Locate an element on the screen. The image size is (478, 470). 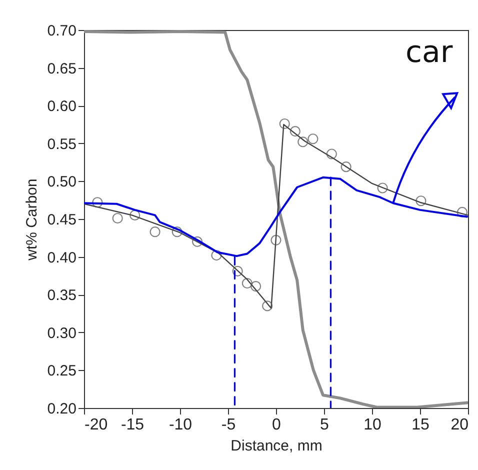
y-tick-label: 0.45 is located at coordinates (61, 220).